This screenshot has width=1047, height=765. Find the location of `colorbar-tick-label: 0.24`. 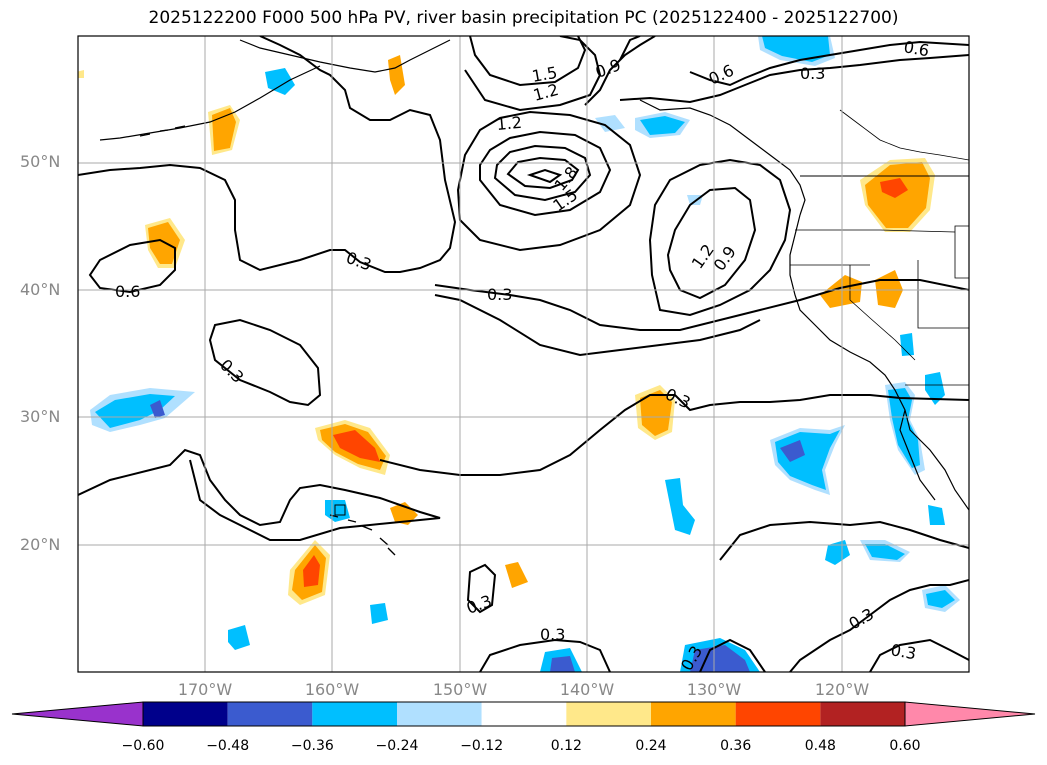

colorbar-tick-label: 0.24 is located at coordinates (651, 746).